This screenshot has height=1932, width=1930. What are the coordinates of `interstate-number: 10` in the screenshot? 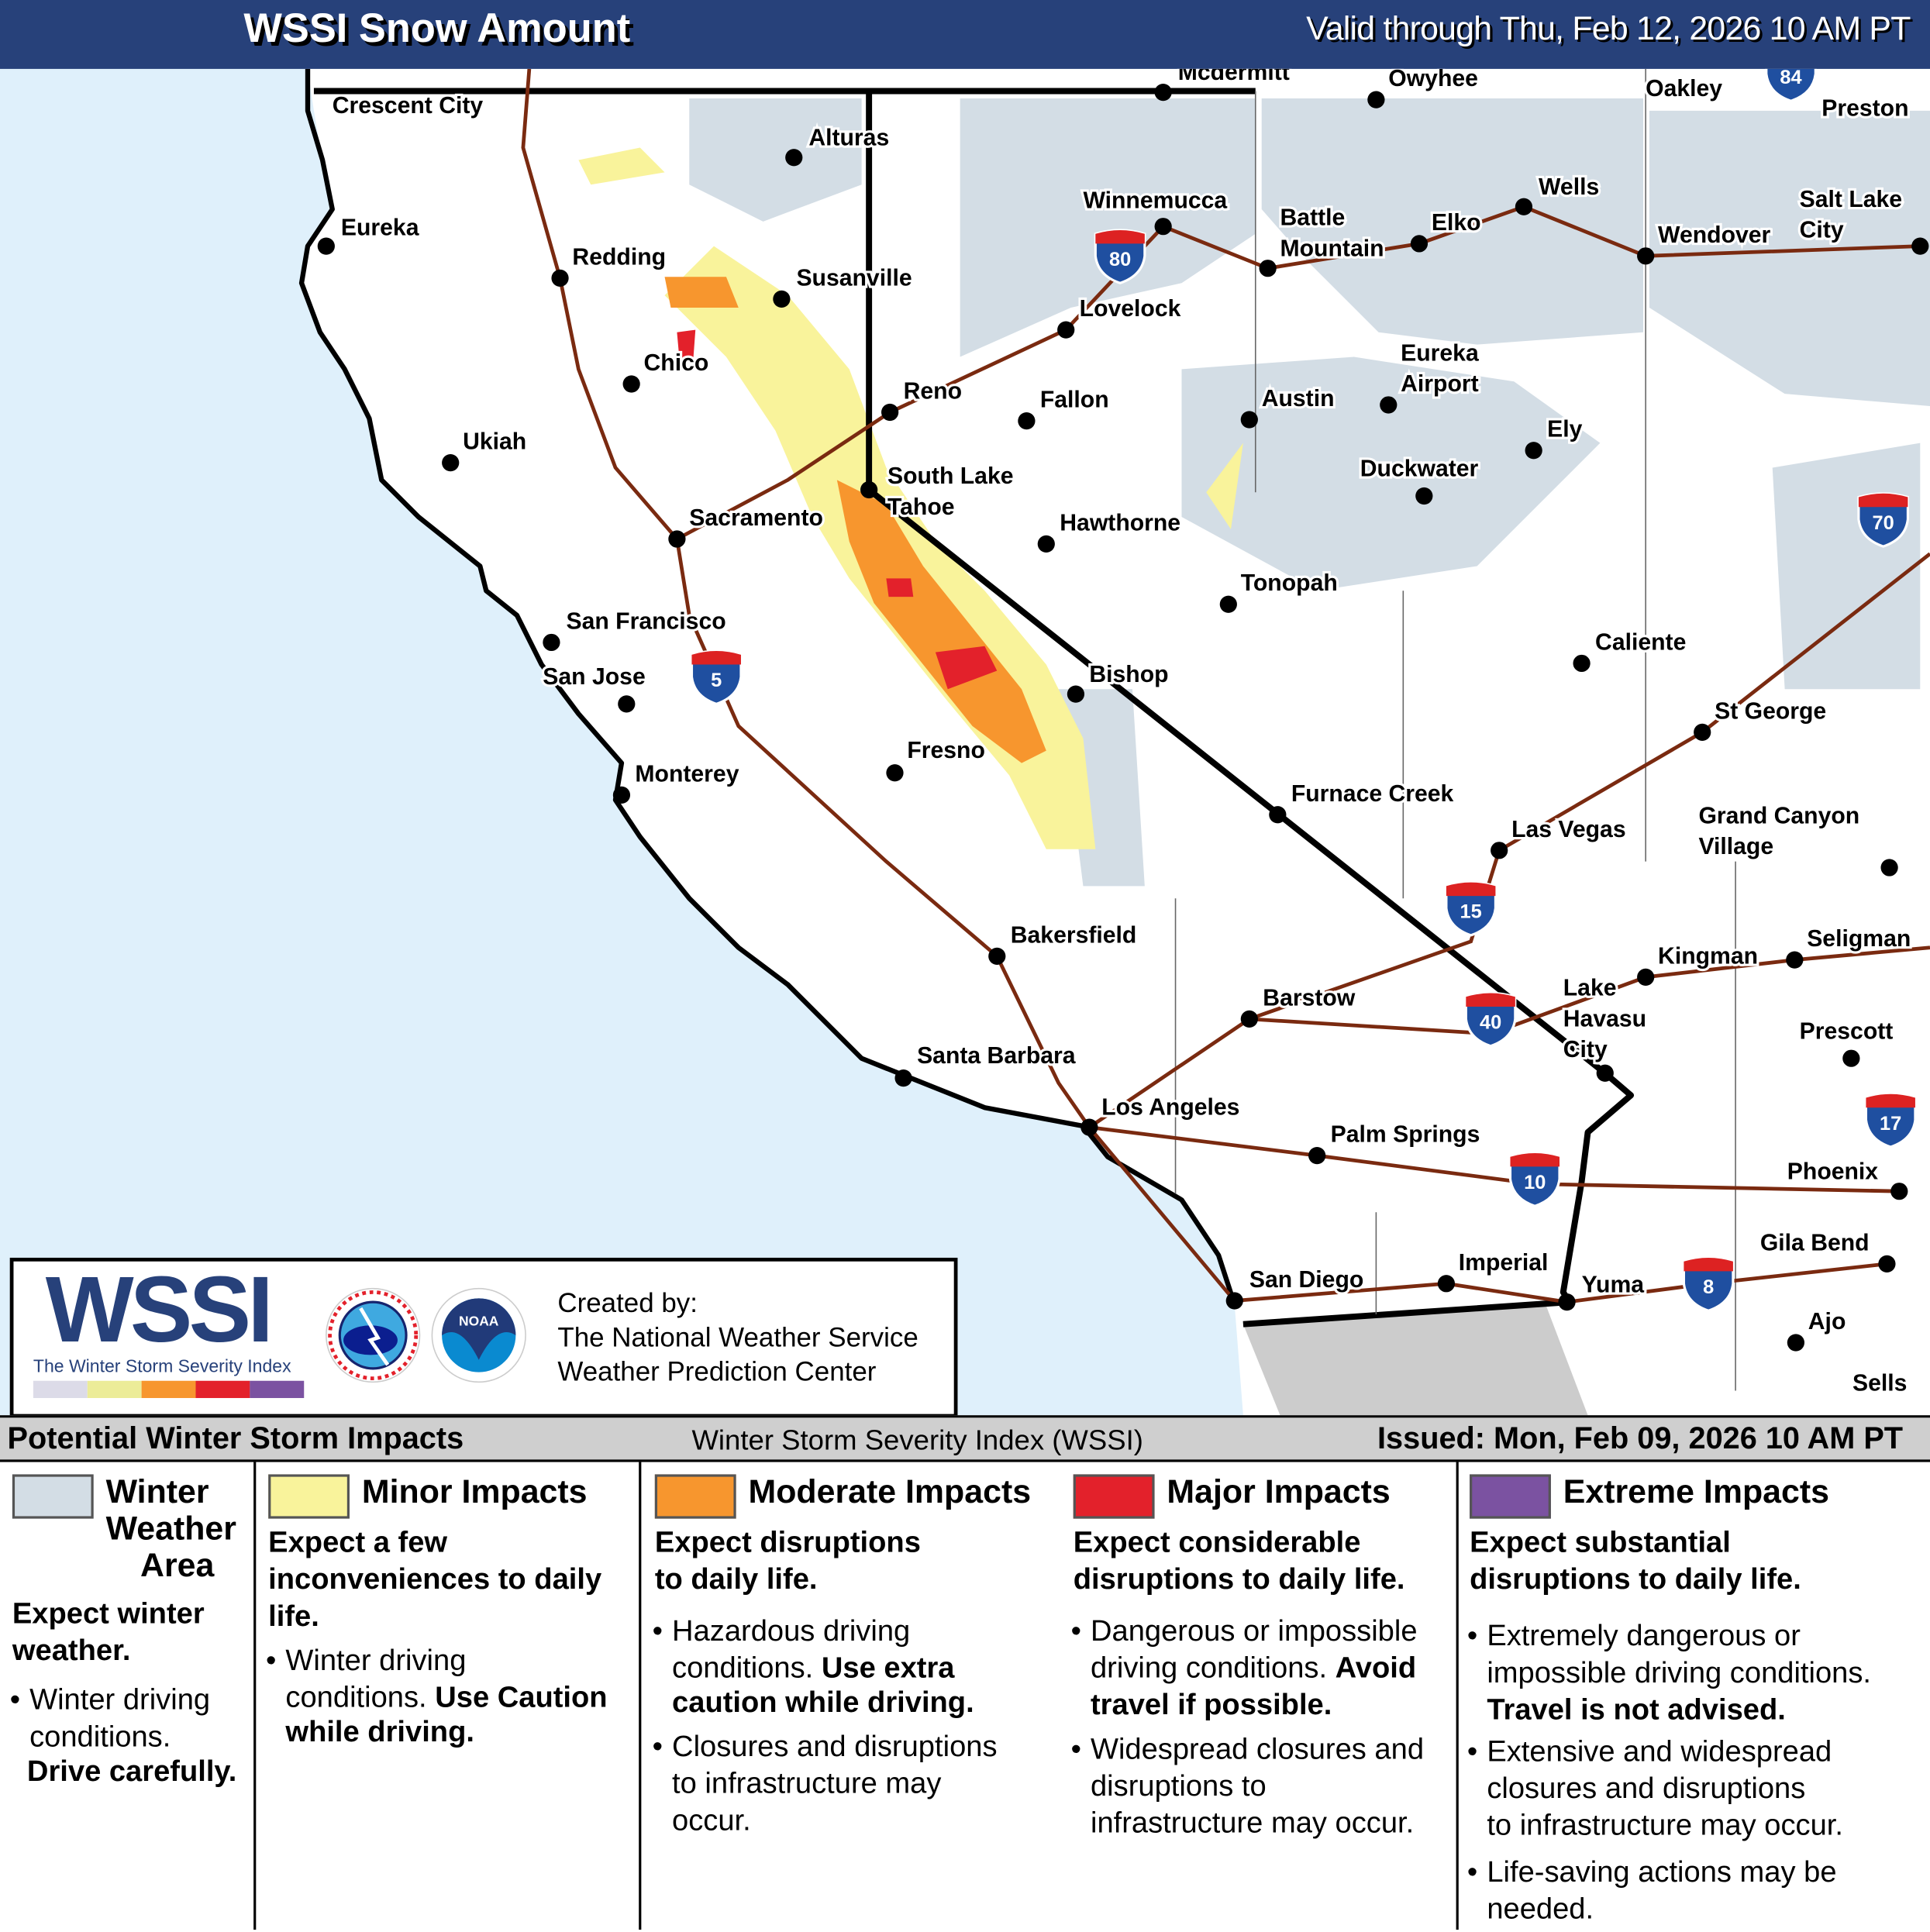 It's located at (1535, 1182).